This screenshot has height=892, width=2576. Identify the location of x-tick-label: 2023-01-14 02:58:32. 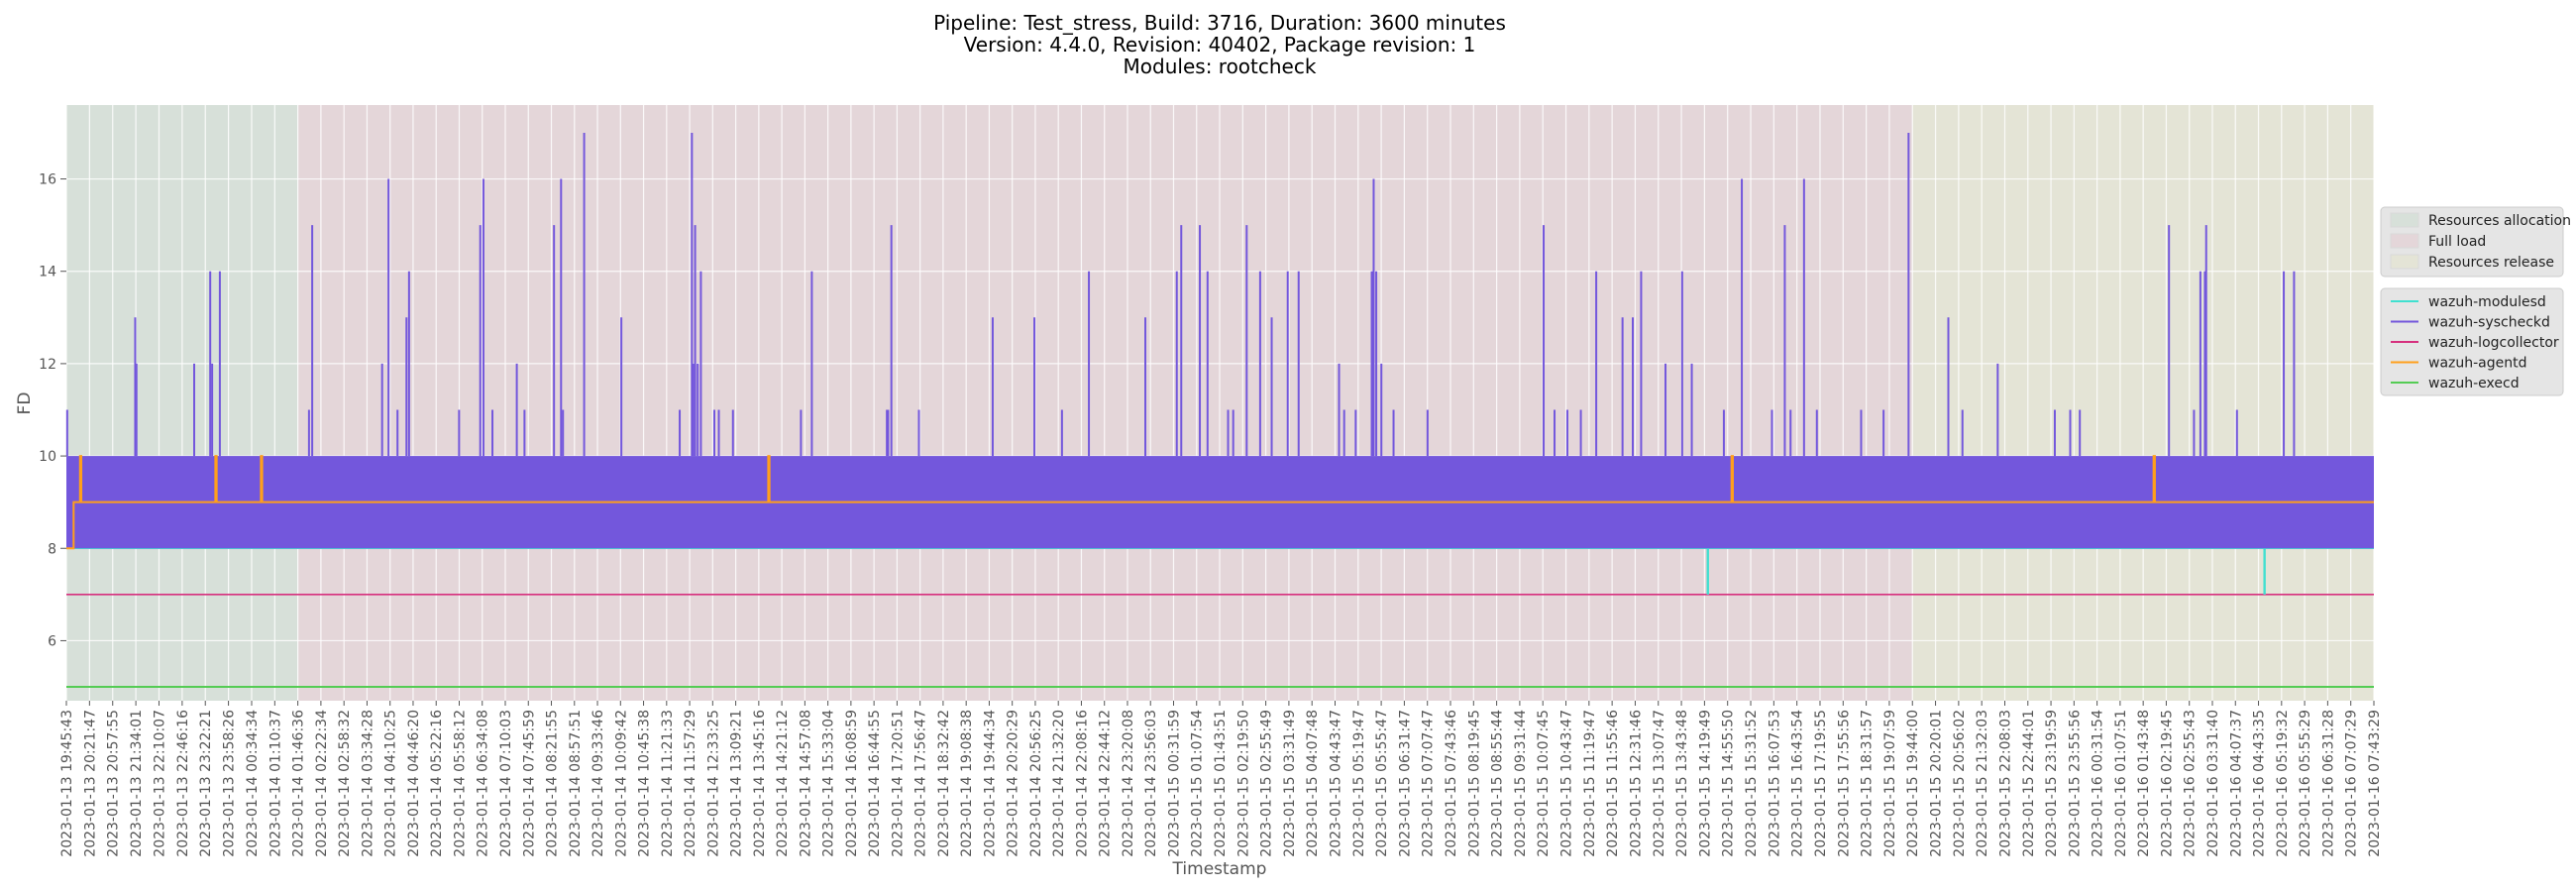
(345, 784).